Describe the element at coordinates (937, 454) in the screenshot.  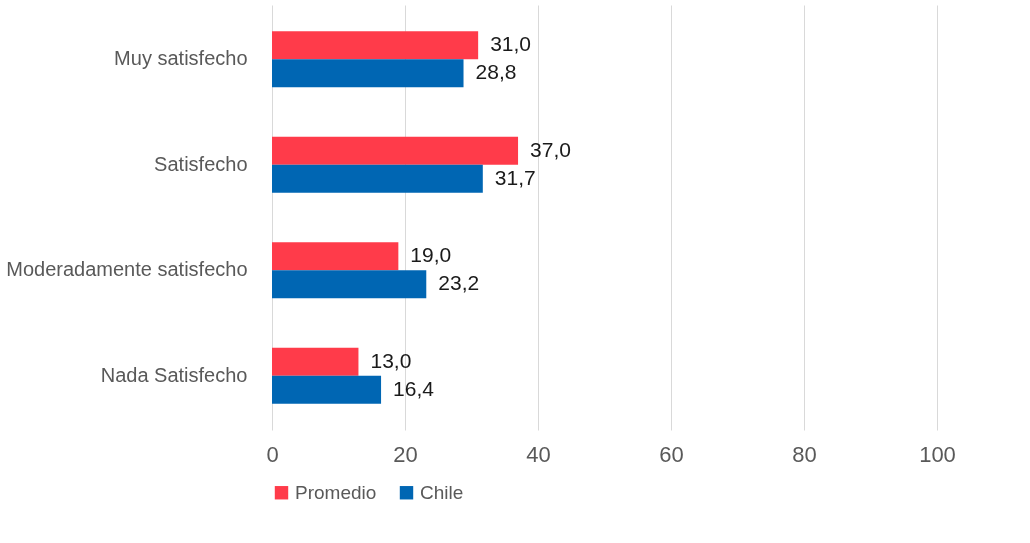
I see `x-tick-label: 100` at that location.